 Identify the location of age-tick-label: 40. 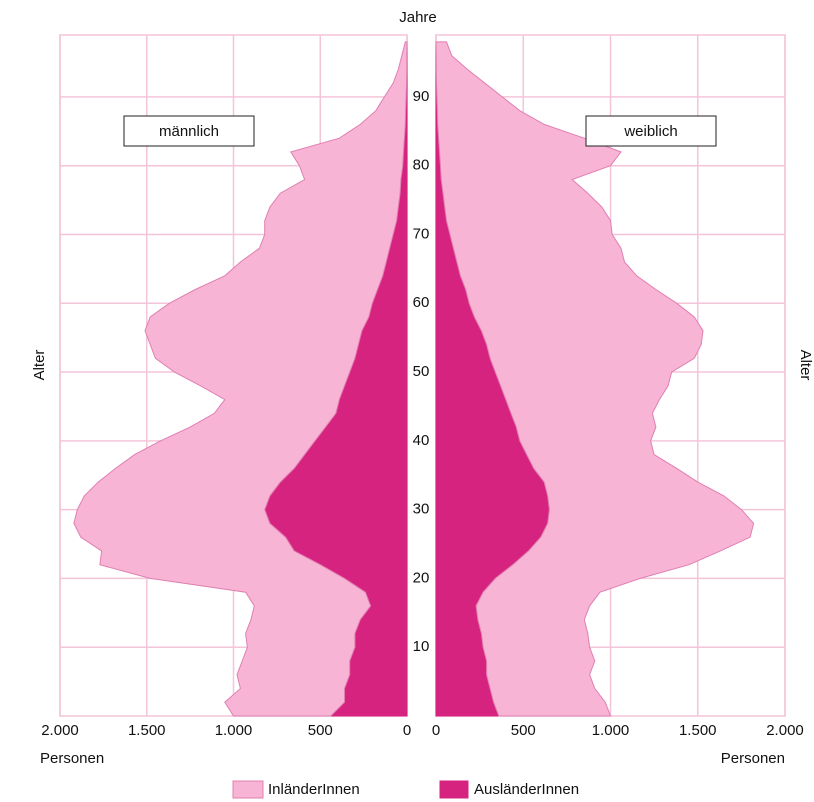
(421, 440).